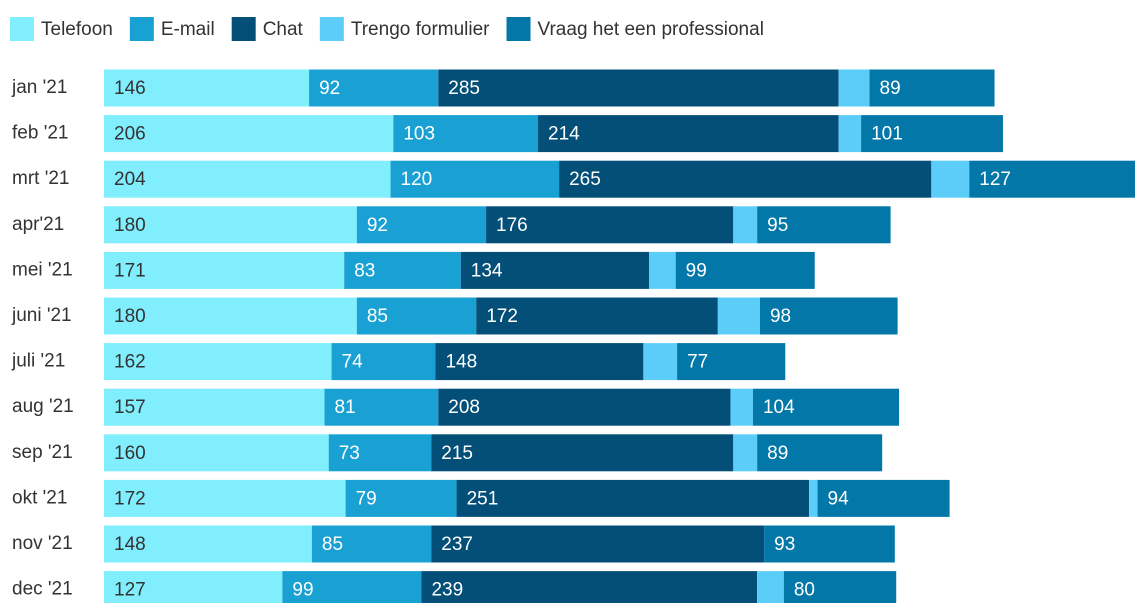  What do you see at coordinates (130, 453) in the screenshot?
I see `data-label: 160` at bounding box center [130, 453].